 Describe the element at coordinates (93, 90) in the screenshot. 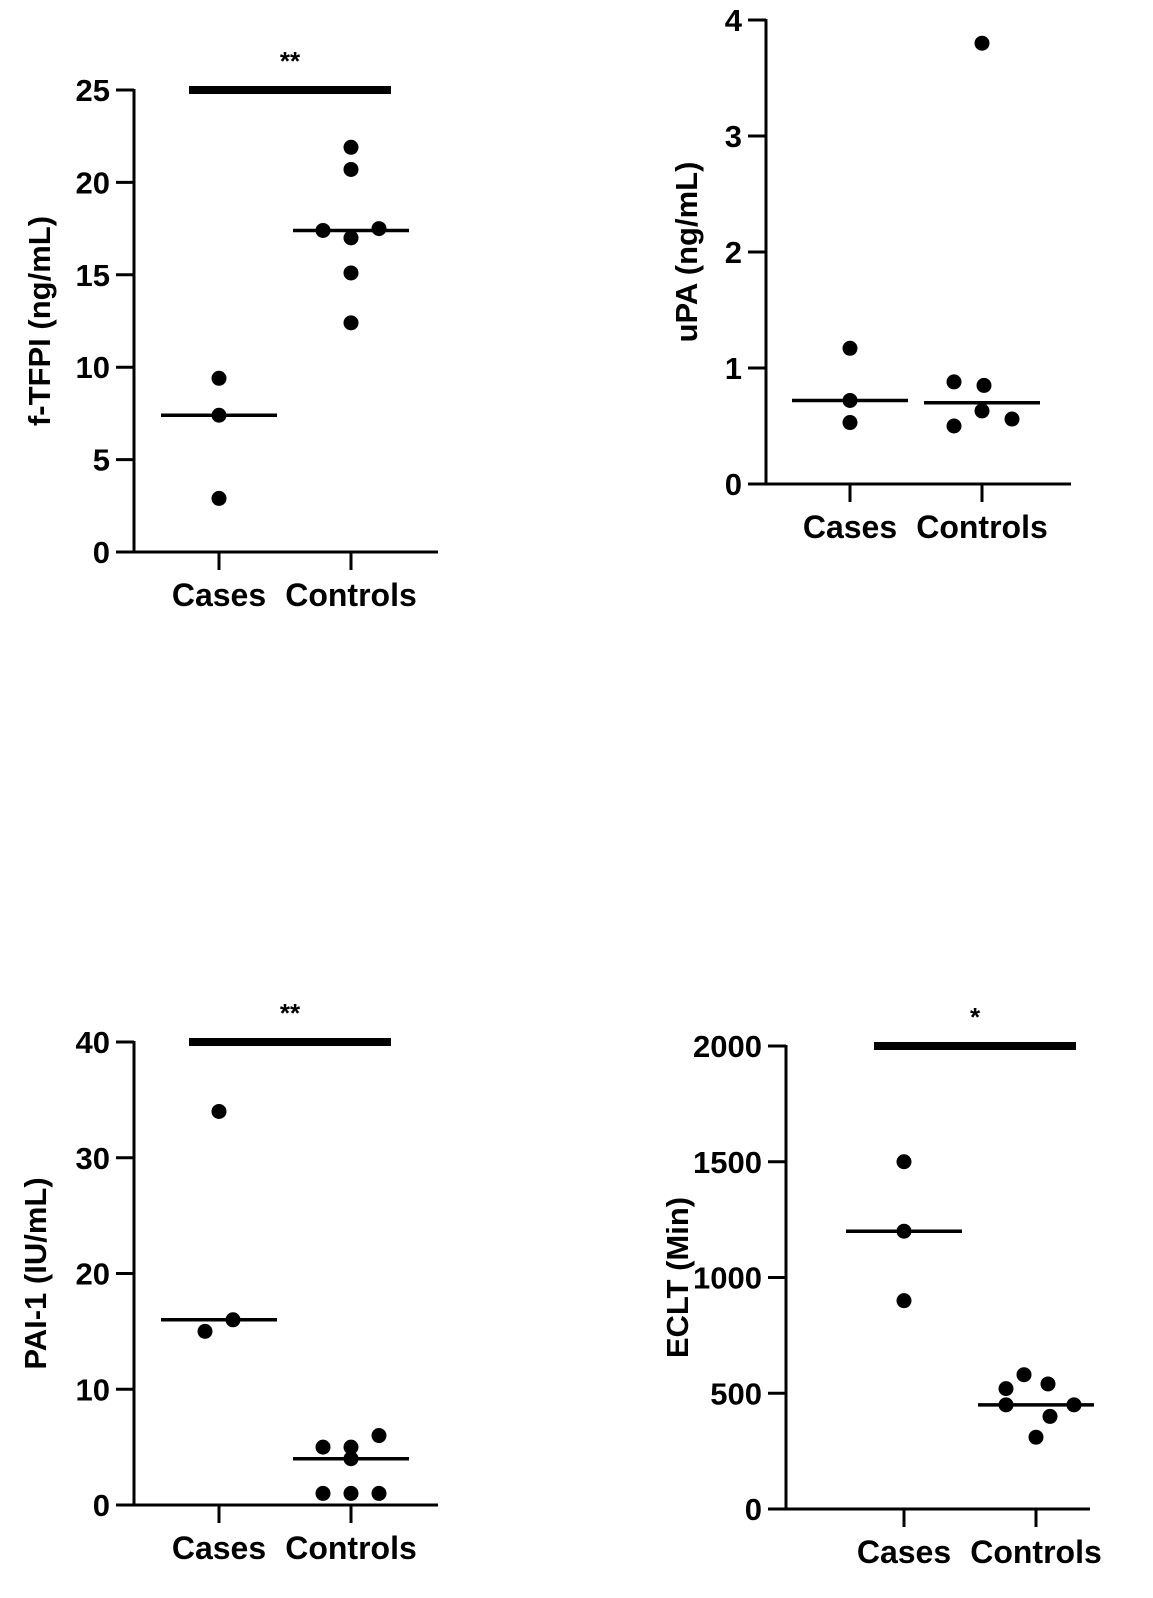

I see `y-tick-label: 25` at that location.